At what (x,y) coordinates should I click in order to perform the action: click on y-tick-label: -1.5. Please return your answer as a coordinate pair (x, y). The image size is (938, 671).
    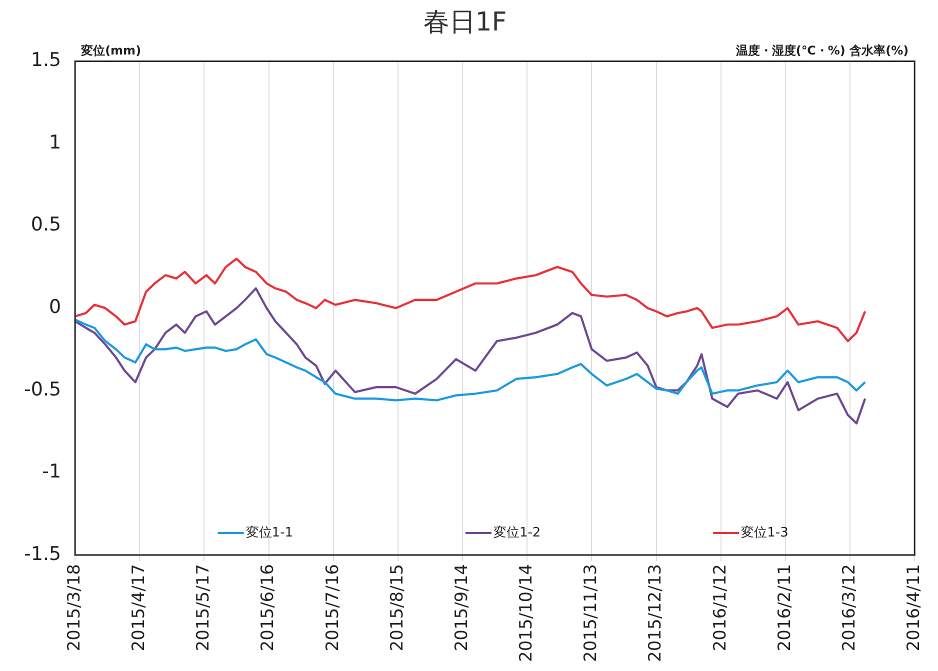
    Looking at the image, I should click on (43, 553).